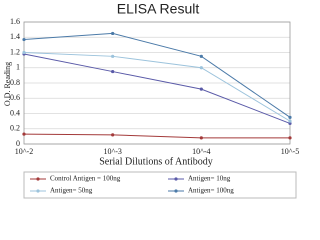 This screenshot has width=320, height=240. What do you see at coordinates (18, 143) in the screenshot?
I see `y-tick-label: 0` at bounding box center [18, 143].